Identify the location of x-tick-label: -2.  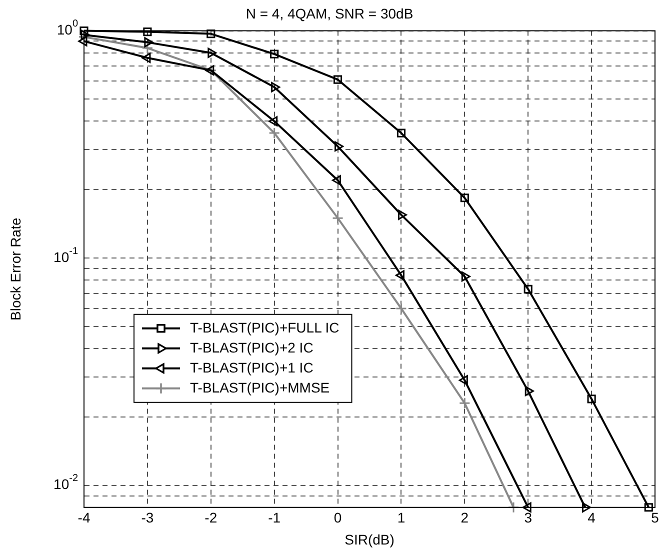
(211, 518).